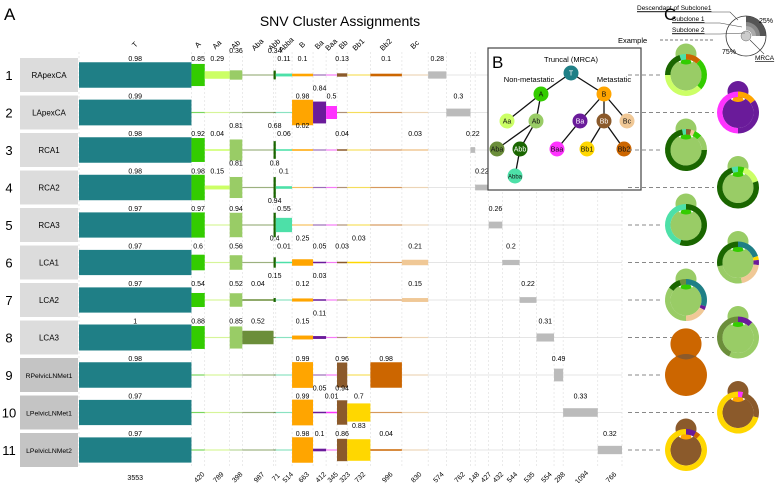  What do you see at coordinates (237, 477) in the screenshot?
I see `cluster-count-label: 398` at bounding box center [237, 477].